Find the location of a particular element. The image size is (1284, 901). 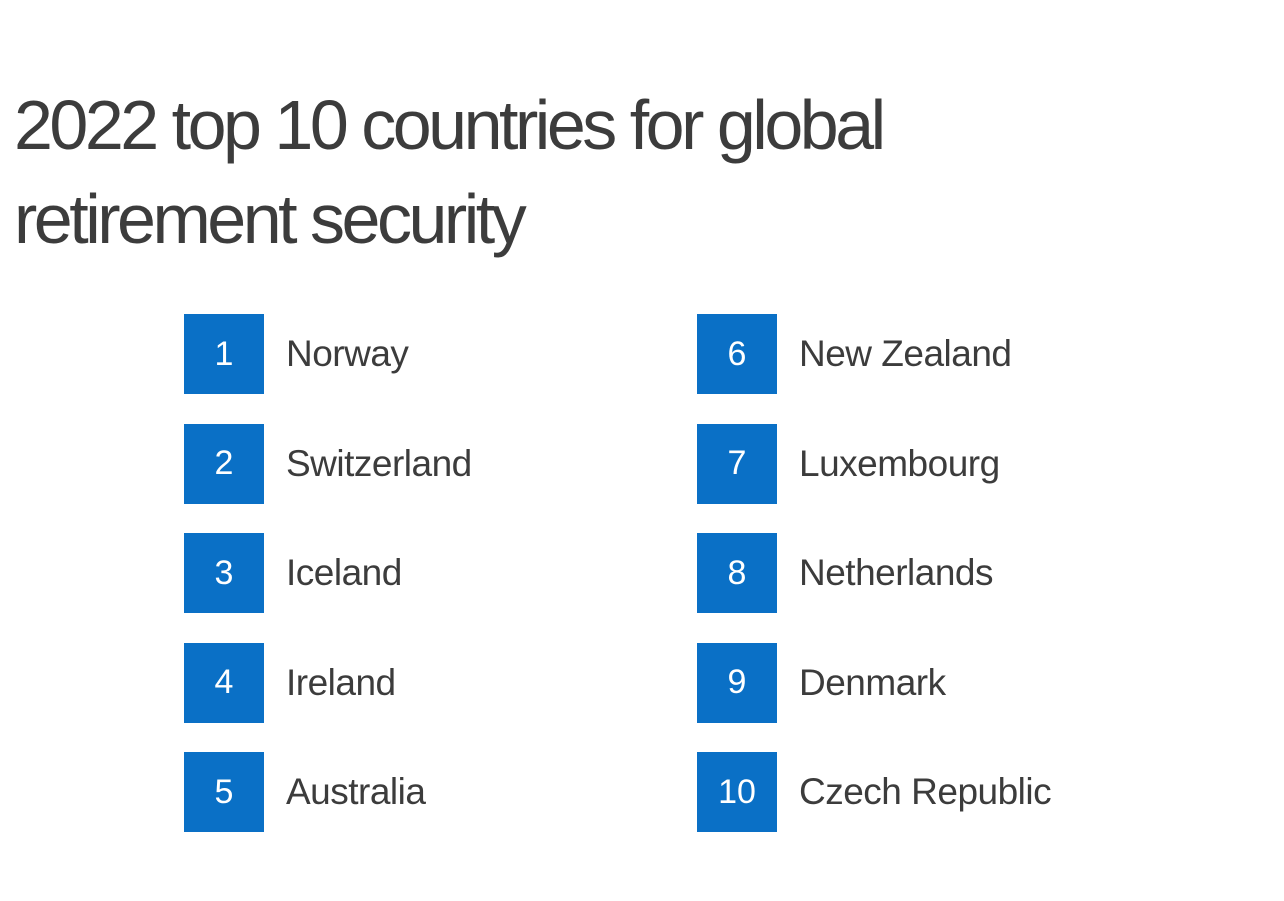

country-name: Norway is located at coordinates (347, 353).